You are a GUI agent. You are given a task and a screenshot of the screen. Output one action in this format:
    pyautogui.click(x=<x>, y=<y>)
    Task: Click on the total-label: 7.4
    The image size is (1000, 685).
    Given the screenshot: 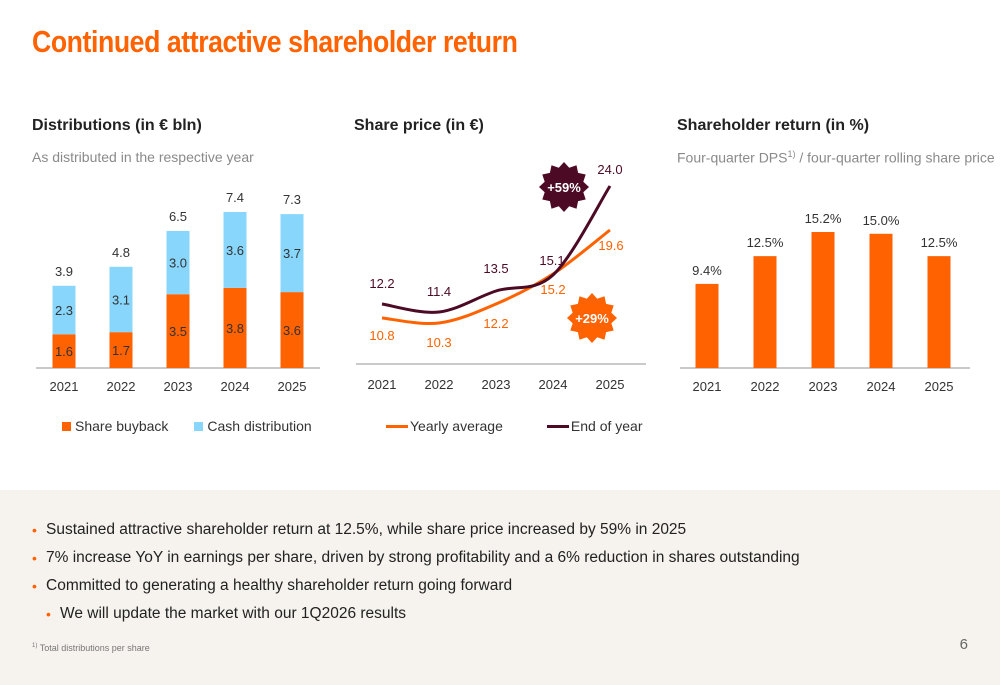 What is the action you would take?
    pyautogui.click(x=235, y=197)
    